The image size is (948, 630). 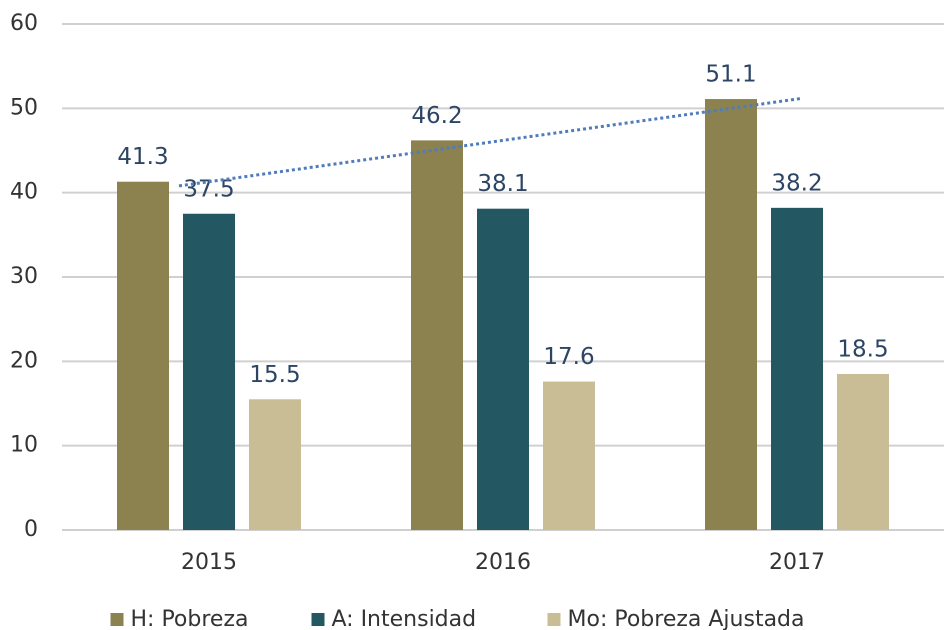 What do you see at coordinates (142, 157) in the screenshot?
I see `data-label: 41.3` at bounding box center [142, 157].